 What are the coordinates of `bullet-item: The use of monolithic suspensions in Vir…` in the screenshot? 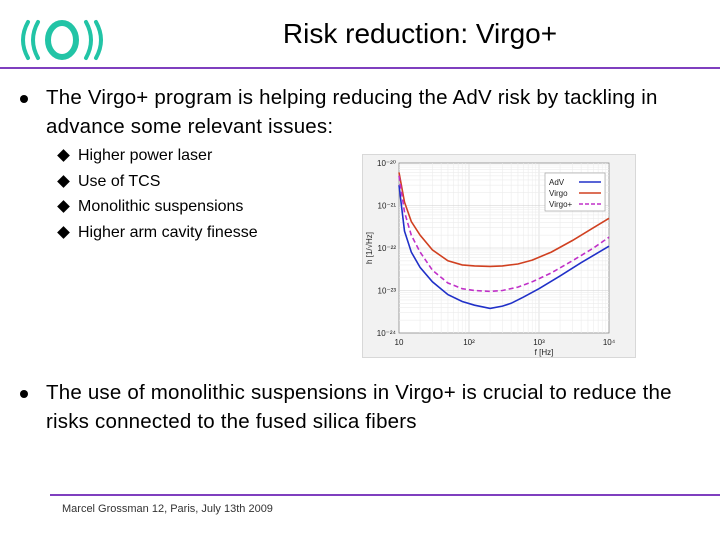 It's located at (360, 407).